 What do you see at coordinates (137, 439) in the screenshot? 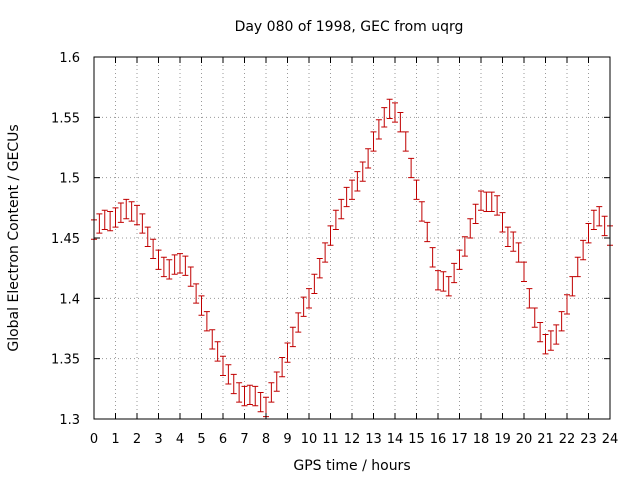
I see `x-tick-label: 2` at bounding box center [137, 439].